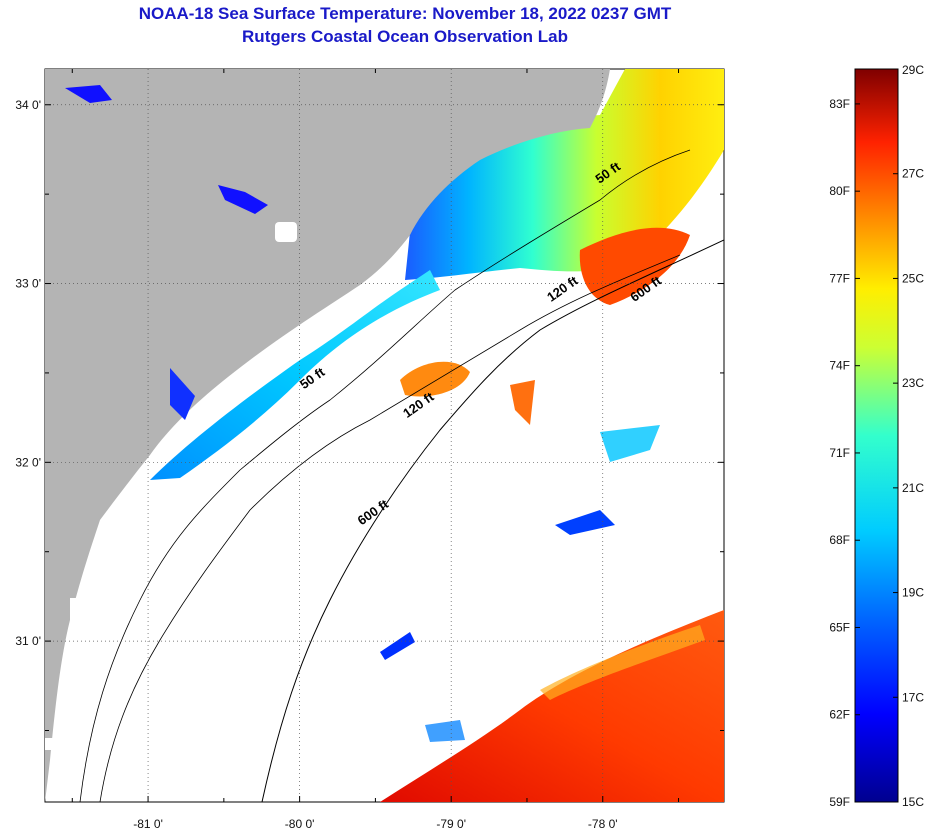 This screenshot has height=832, width=936. I want to click on lat-tick-label: 32 0', so click(28, 462).